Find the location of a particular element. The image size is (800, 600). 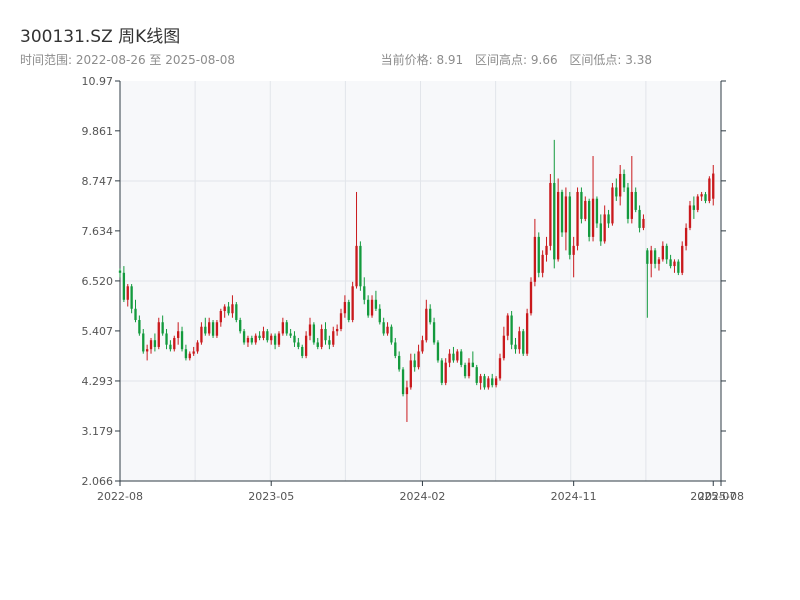

price-stats: 当前价格: 8.91 区间高点: 9.66 区间低点: 3.38 is located at coordinates (512, 59).